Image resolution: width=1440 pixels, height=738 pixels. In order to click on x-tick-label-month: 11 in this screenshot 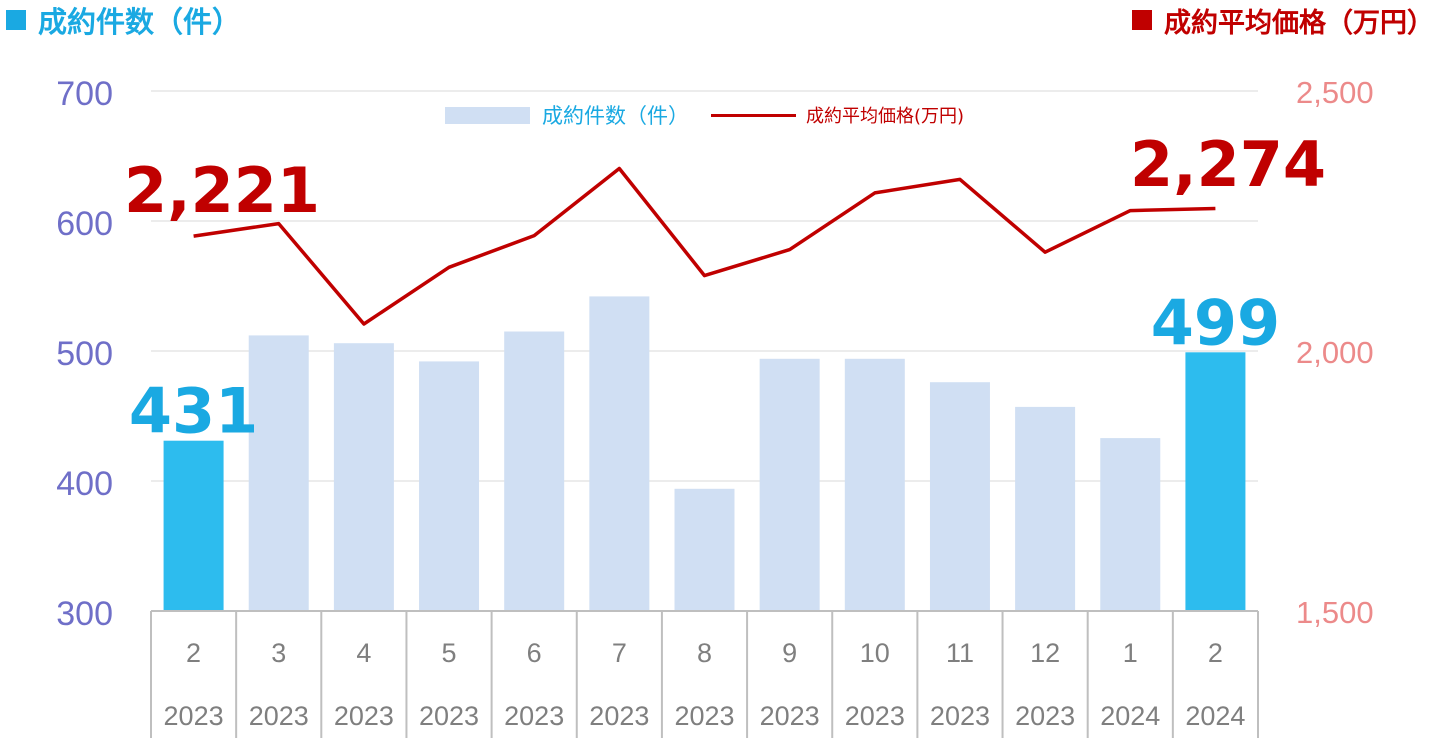, I will do `click(960, 653)`.